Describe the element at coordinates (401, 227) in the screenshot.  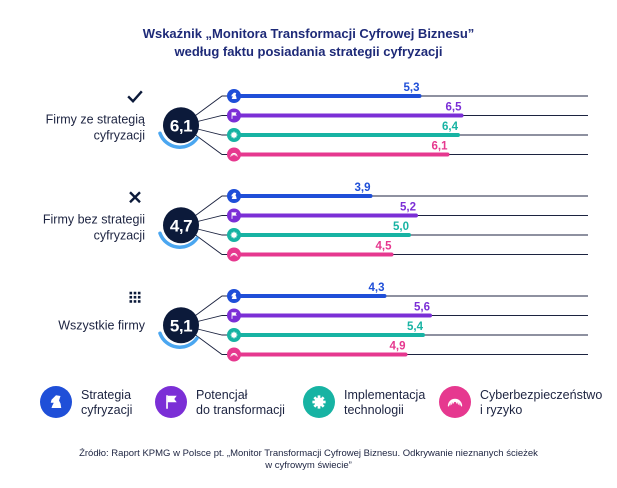
I see `data-label: 5,0` at that location.